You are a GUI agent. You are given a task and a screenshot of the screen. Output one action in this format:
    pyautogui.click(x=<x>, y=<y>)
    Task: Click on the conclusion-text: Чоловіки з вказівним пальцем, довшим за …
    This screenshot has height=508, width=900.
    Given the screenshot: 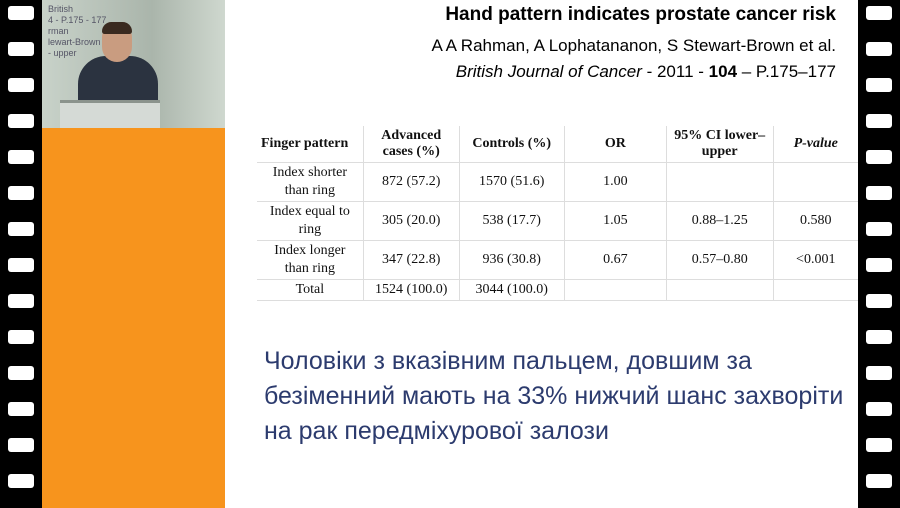 What is the action you would take?
    pyautogui.click(x=554, y=396)
    